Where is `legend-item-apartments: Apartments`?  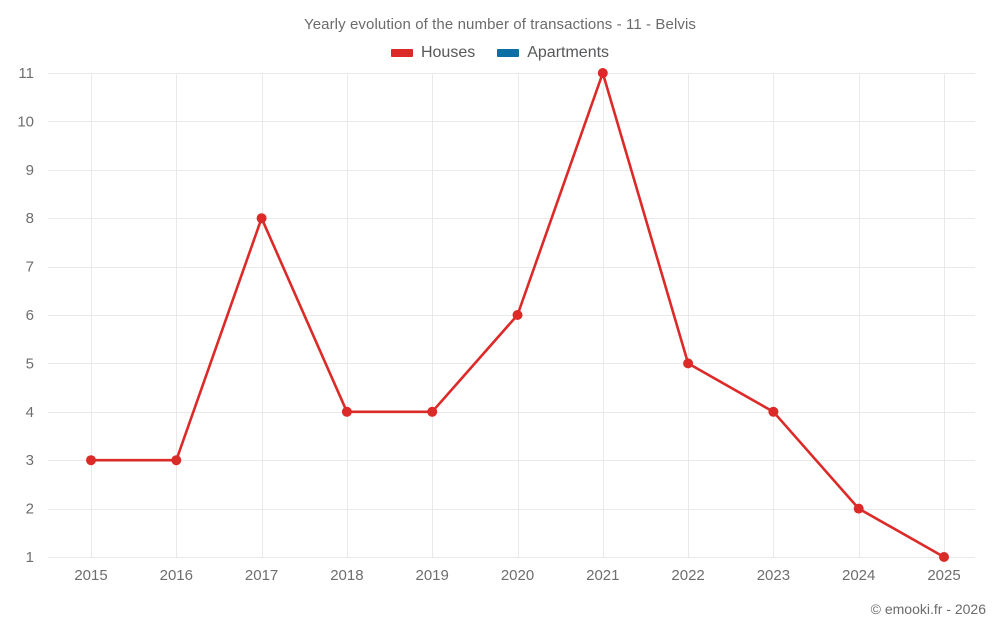 legend-item-apartments: Apartments is located at coordinates (553, 53).